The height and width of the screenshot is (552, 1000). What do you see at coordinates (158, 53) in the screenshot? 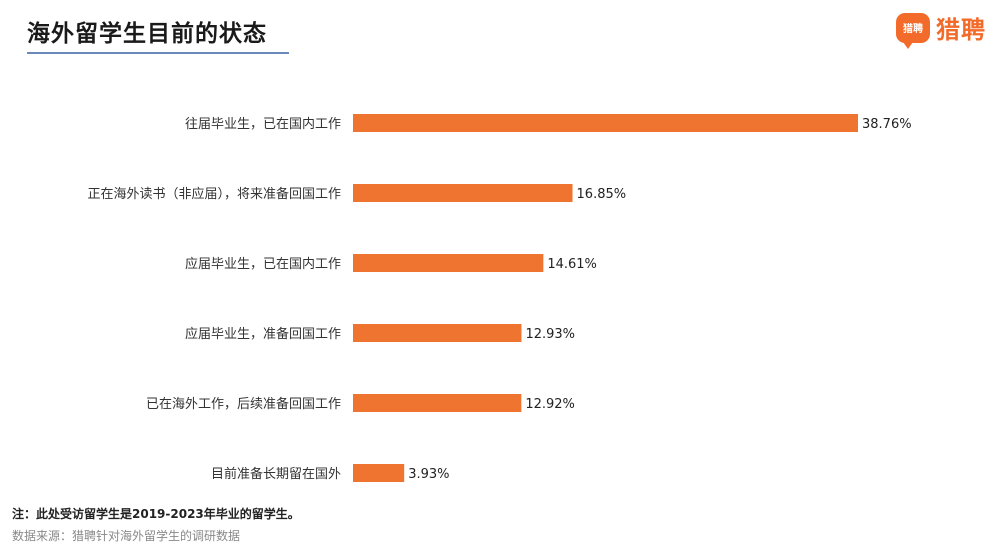
I see `title-underline` at bounding box center [158, 53].